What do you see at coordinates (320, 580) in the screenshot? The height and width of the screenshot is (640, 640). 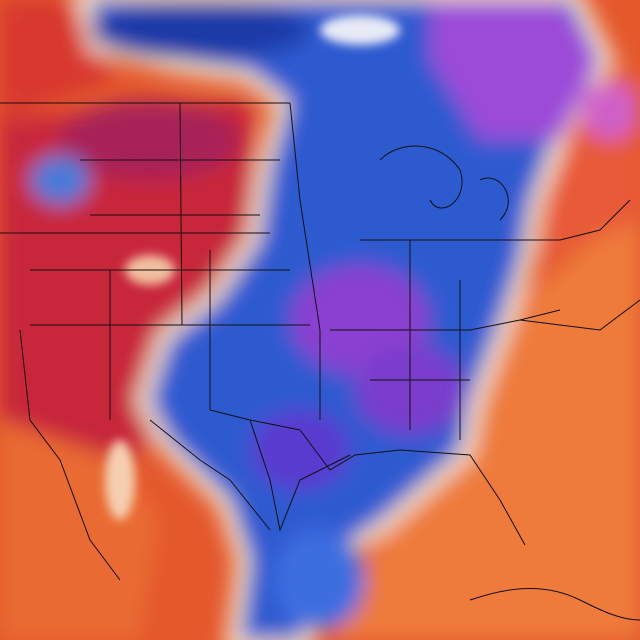 I see `cold-region` at bounding box center [320, 580].